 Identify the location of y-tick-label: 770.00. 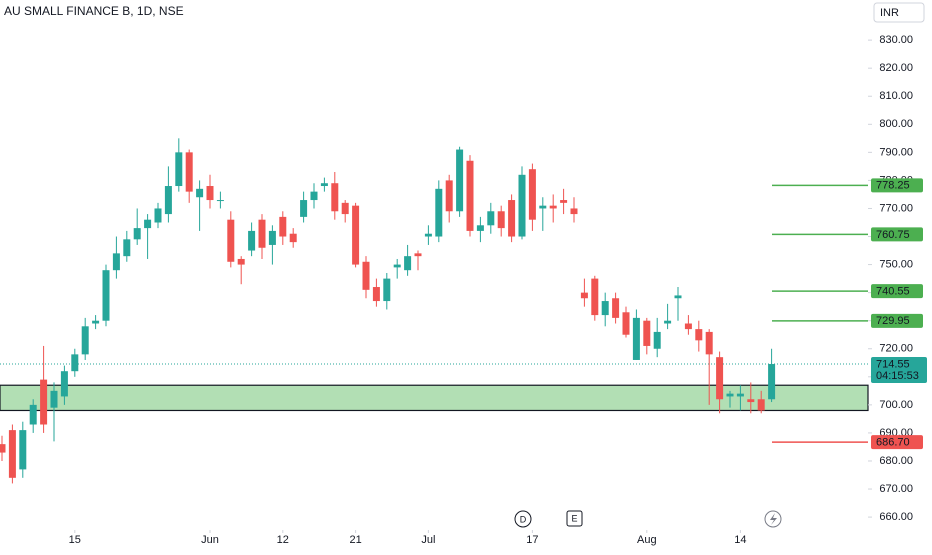
(896, 208).